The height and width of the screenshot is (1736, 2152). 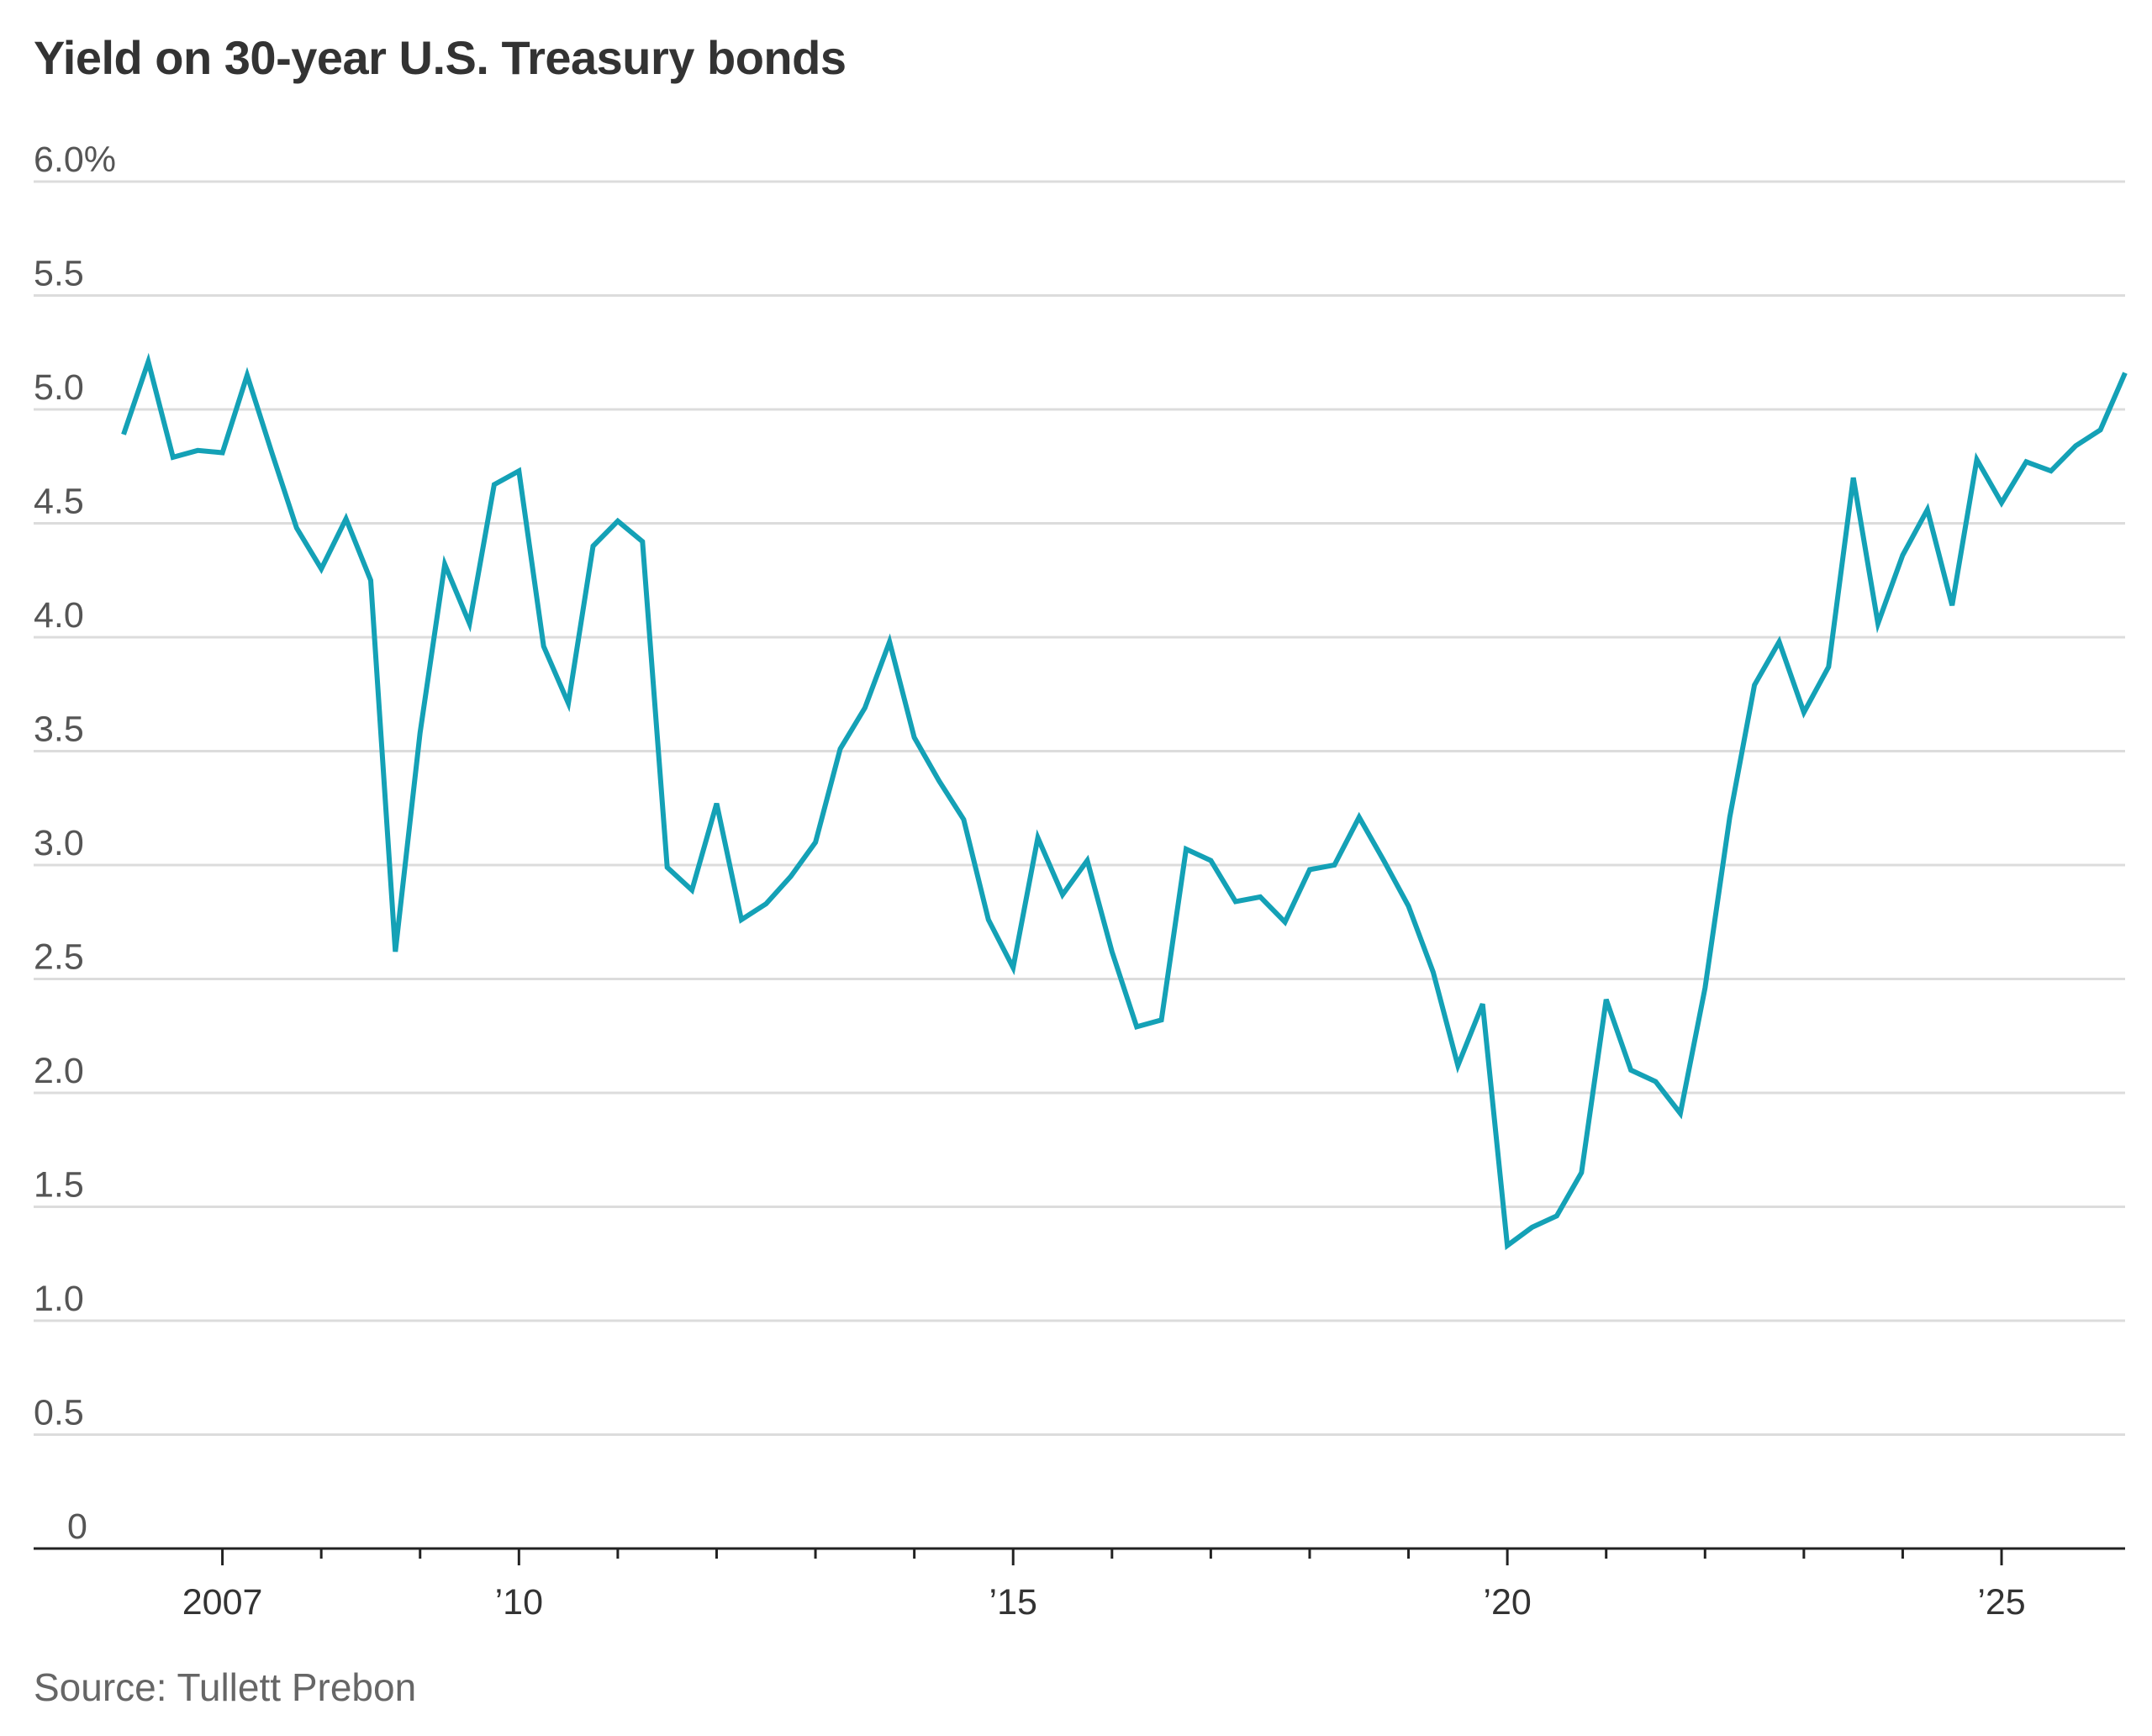 I want to click on x-tick-label: ’20, so click(x=1507, y=1602).